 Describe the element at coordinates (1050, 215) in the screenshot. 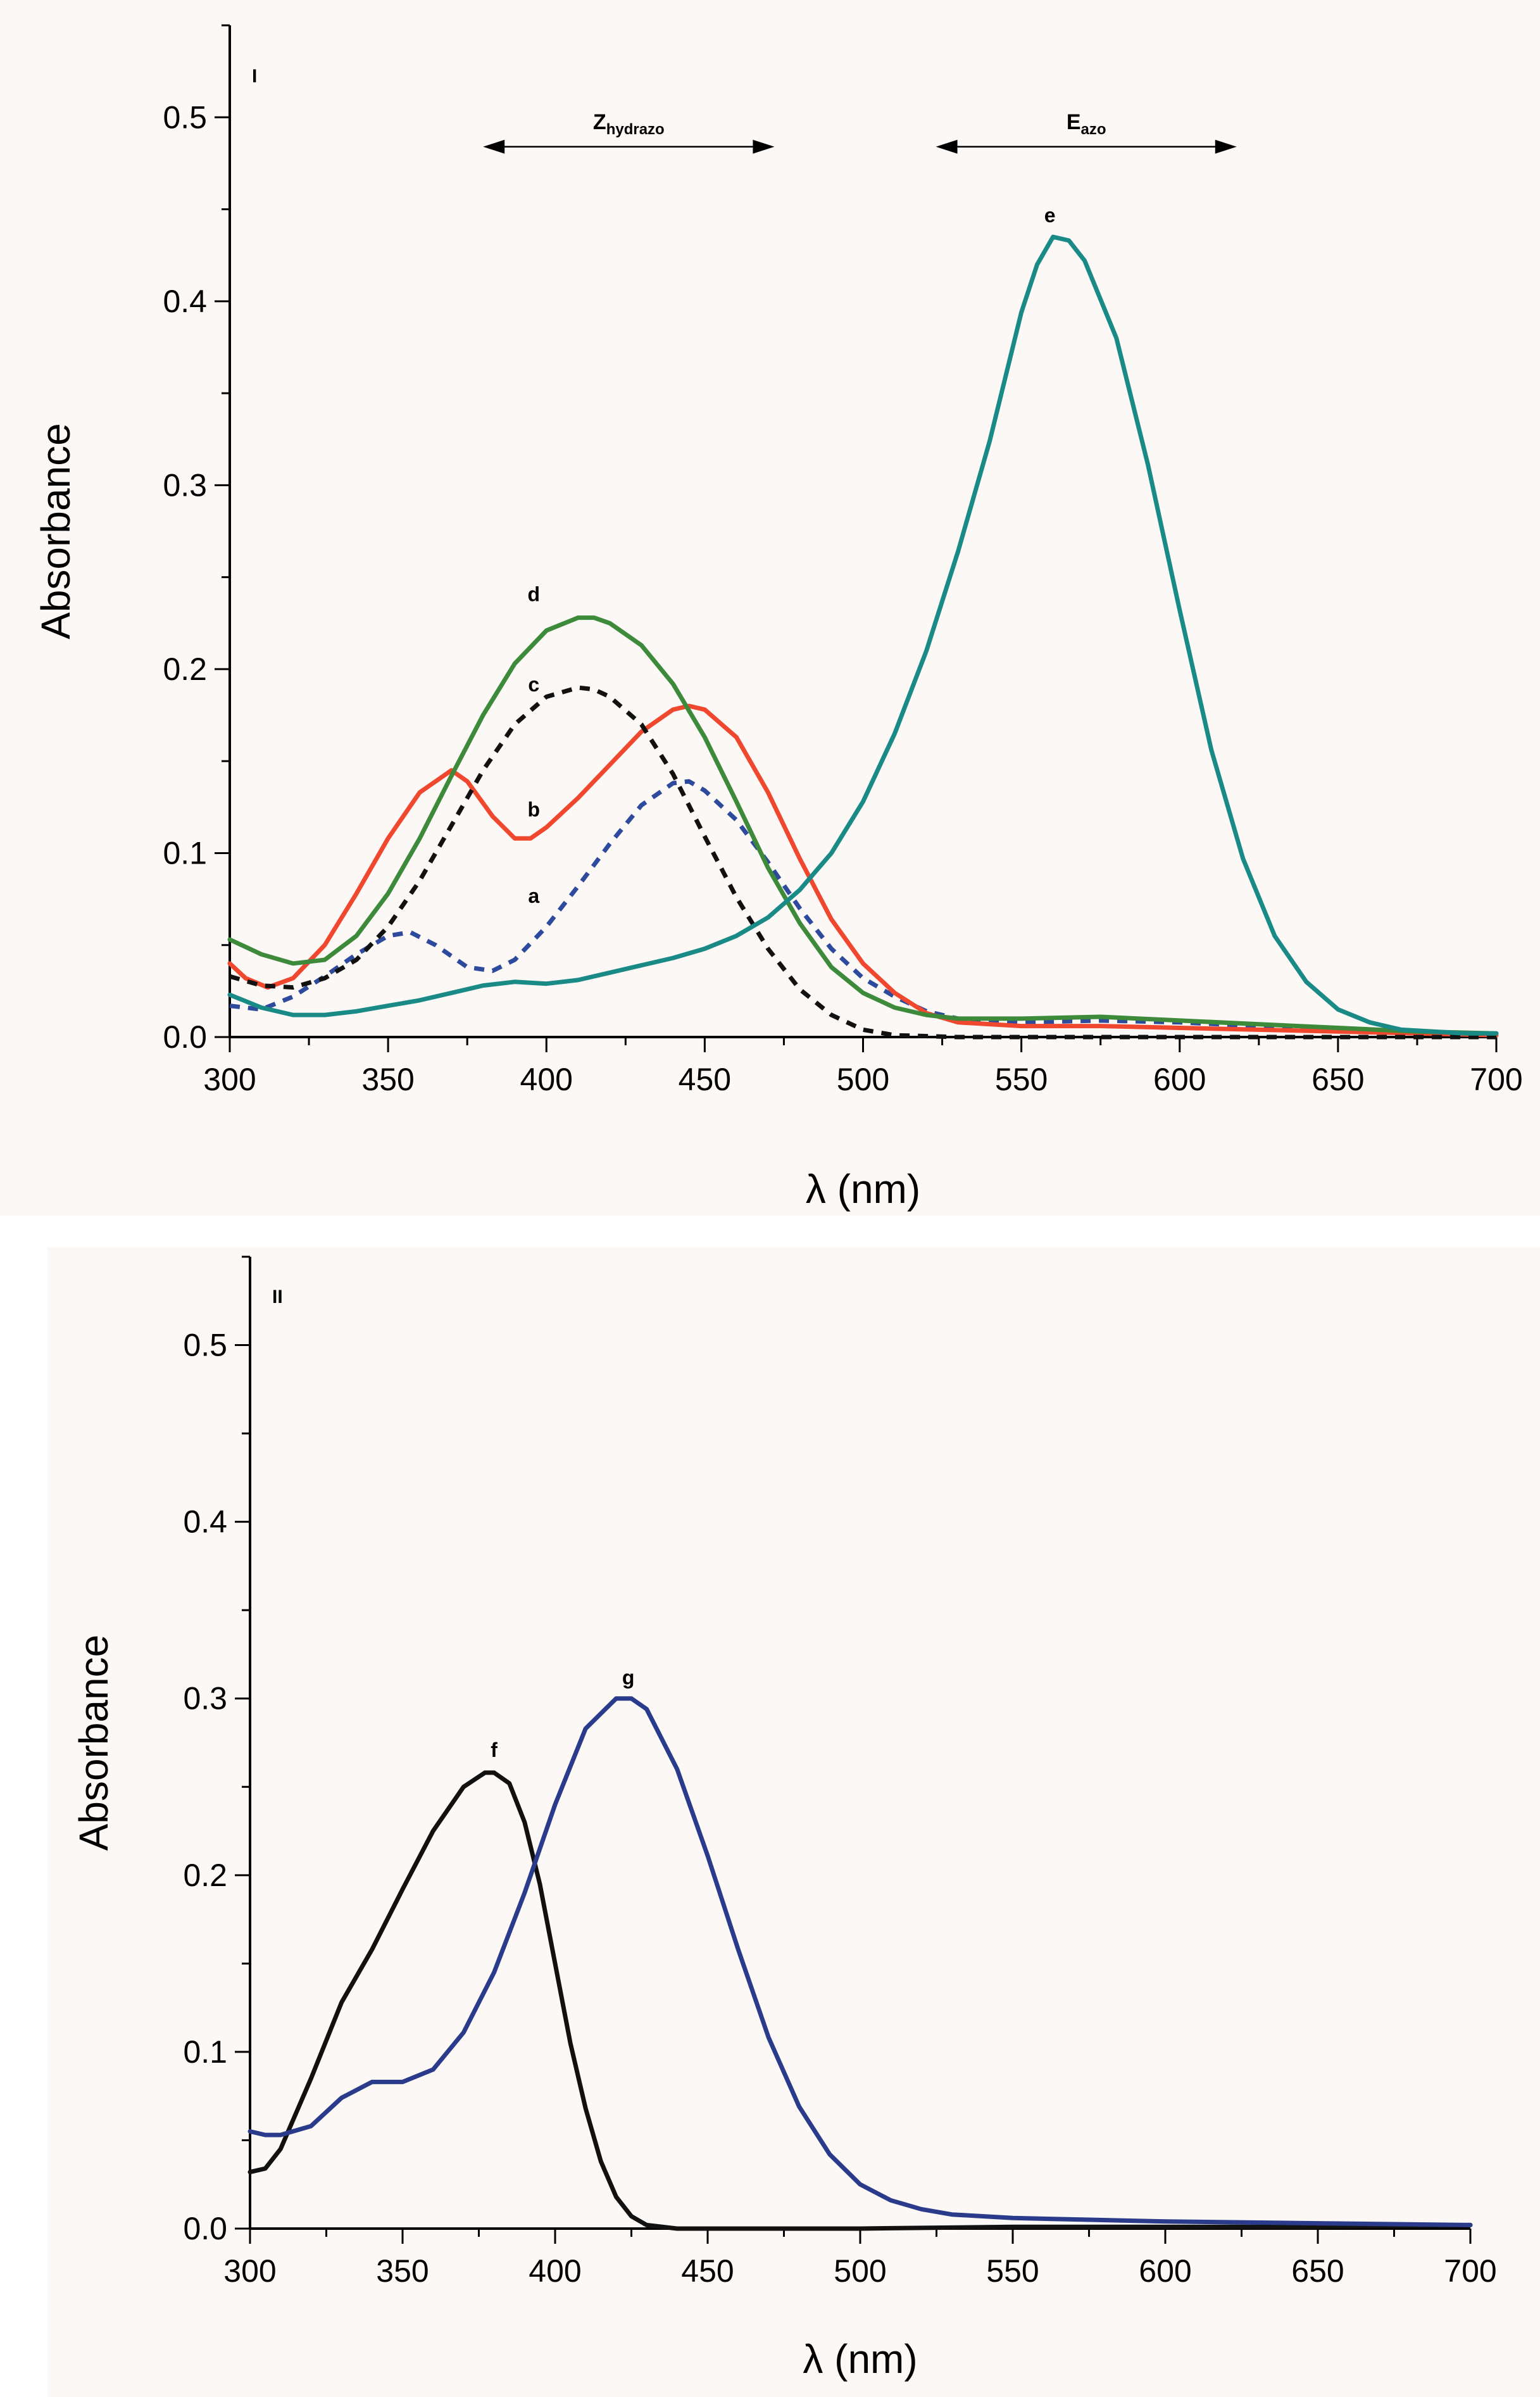

I see `series-e-label: e` at that location.